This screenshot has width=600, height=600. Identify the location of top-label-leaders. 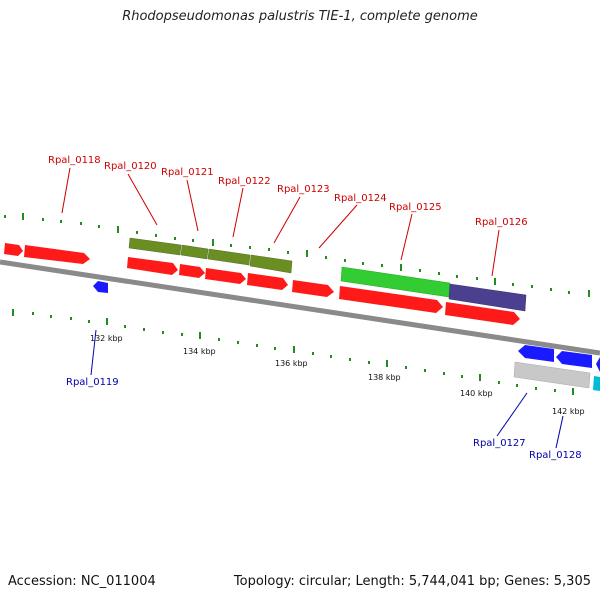
(280, 222).